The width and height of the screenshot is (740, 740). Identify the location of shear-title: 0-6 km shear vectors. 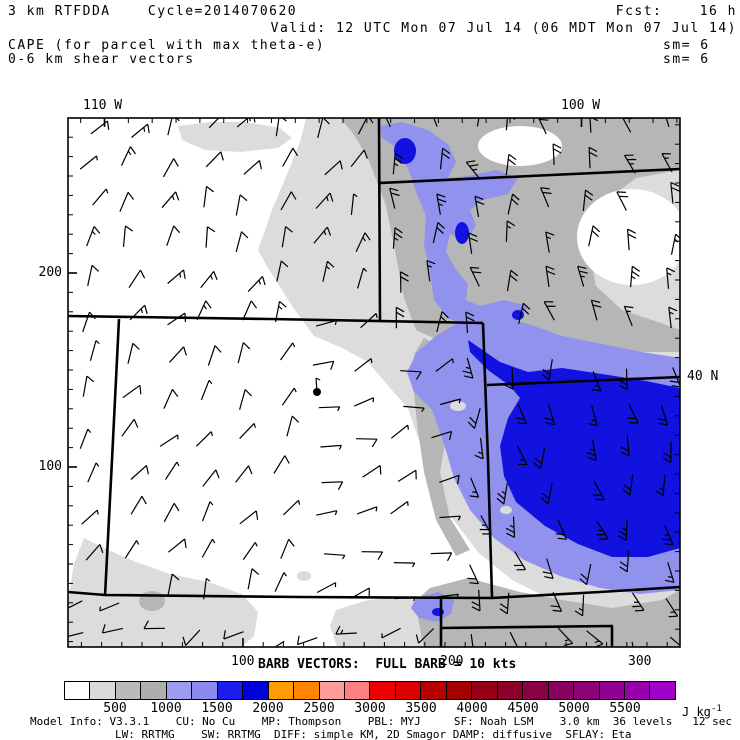
(101, 59).